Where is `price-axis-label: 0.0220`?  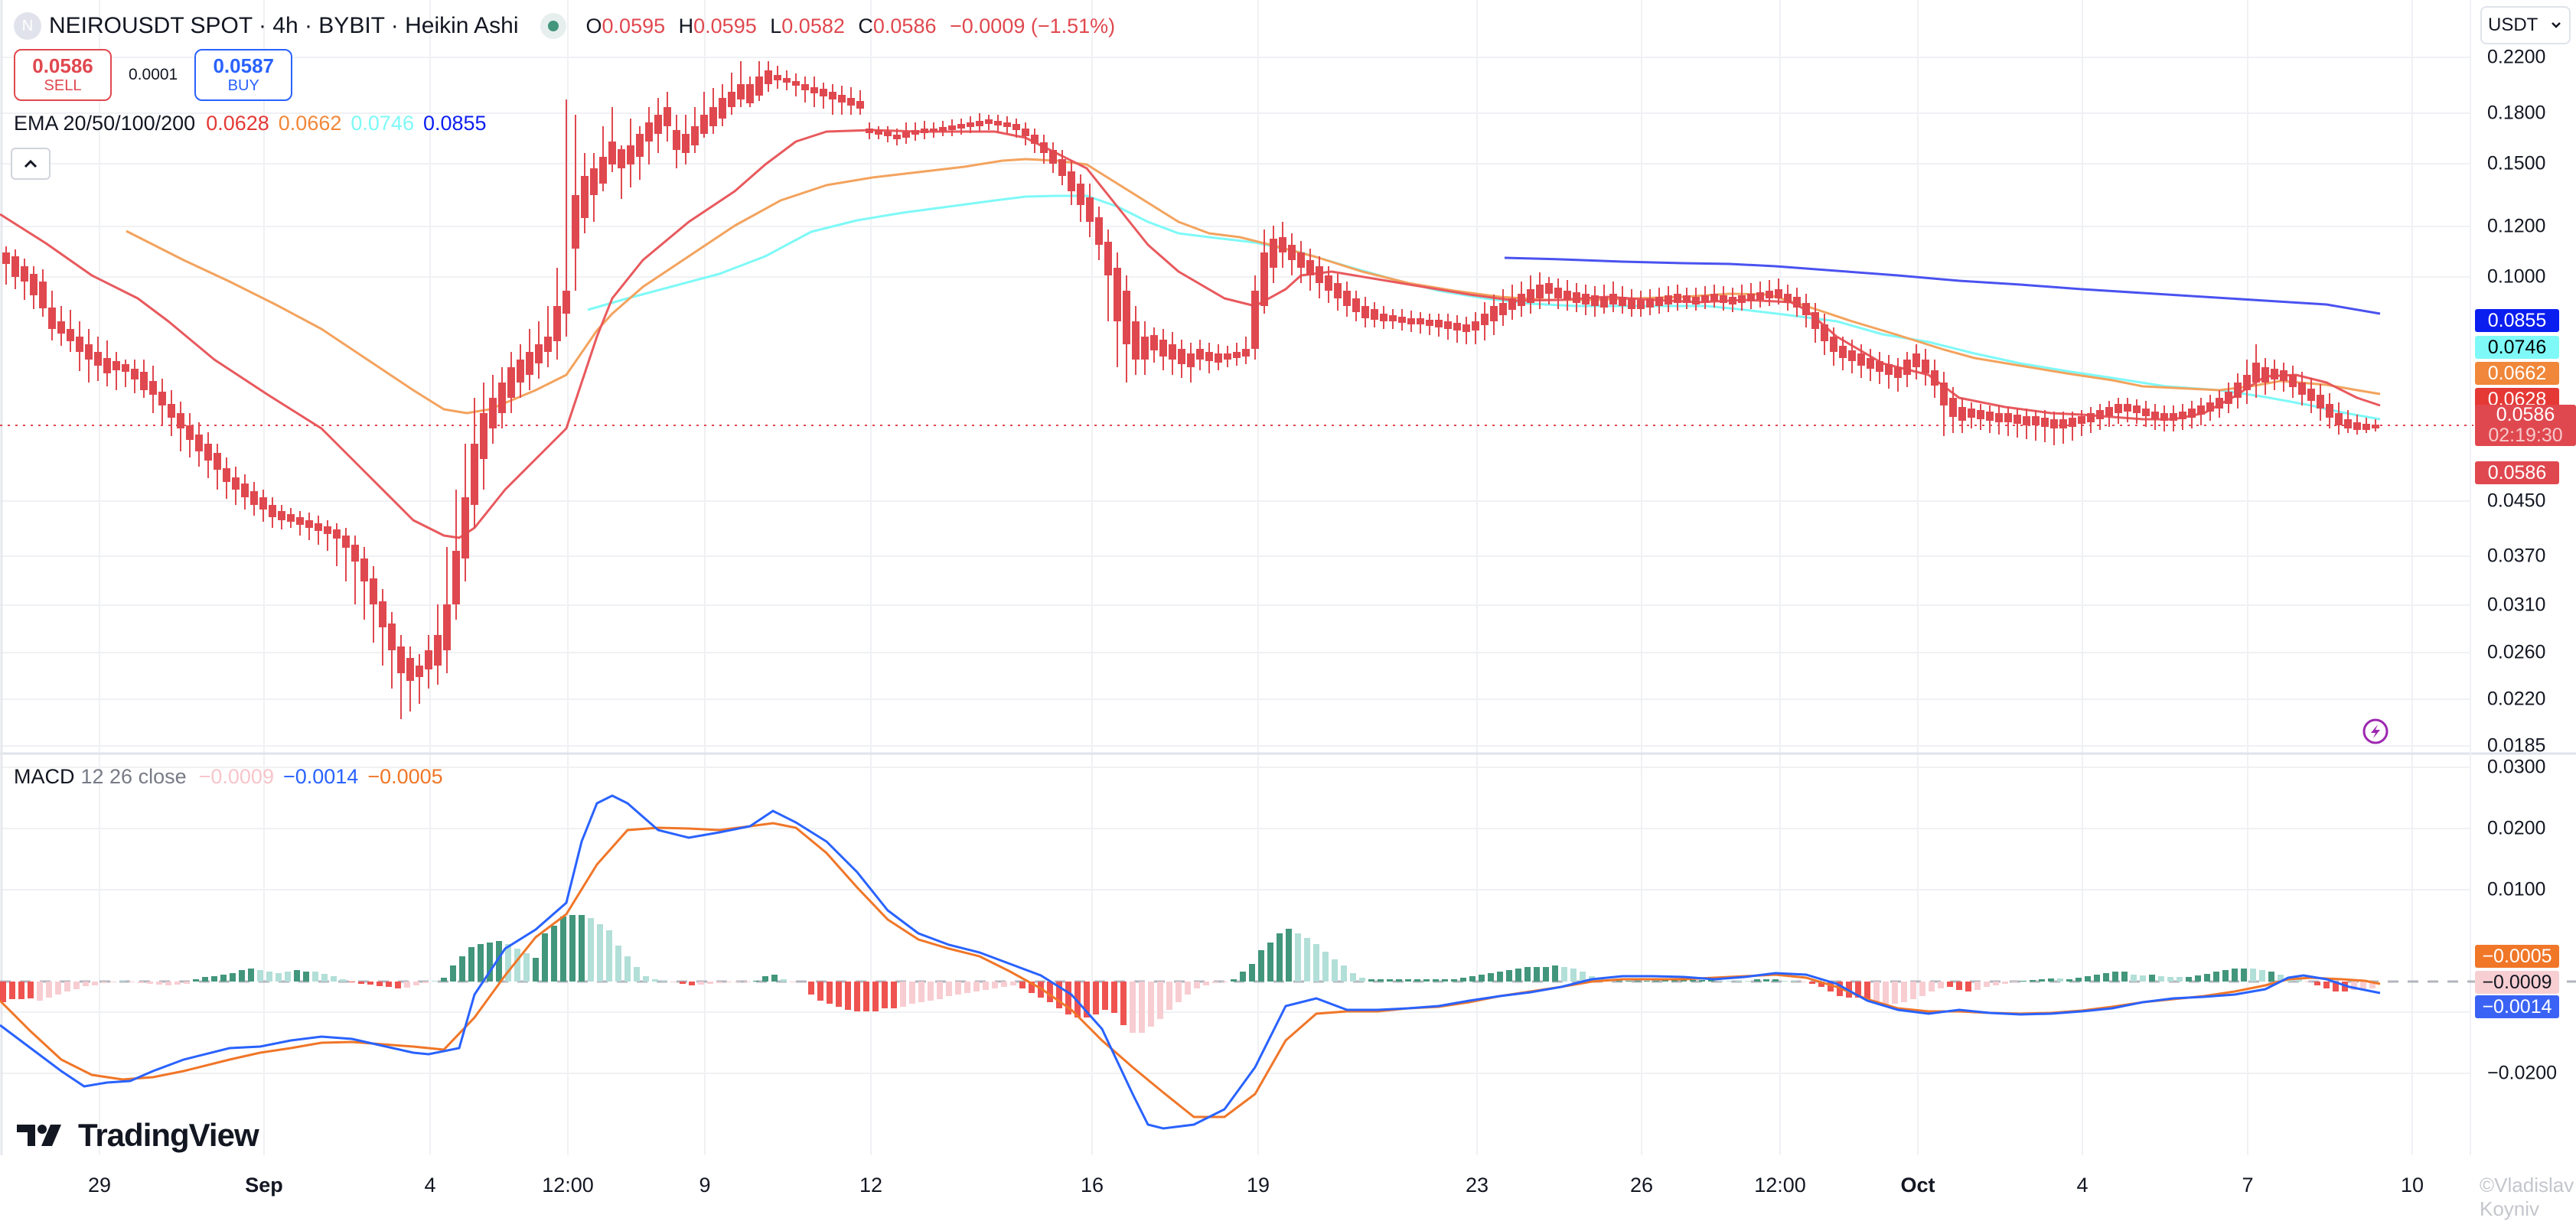 price-axis-label: 0.0220 is located at coordinates (2516, 699).